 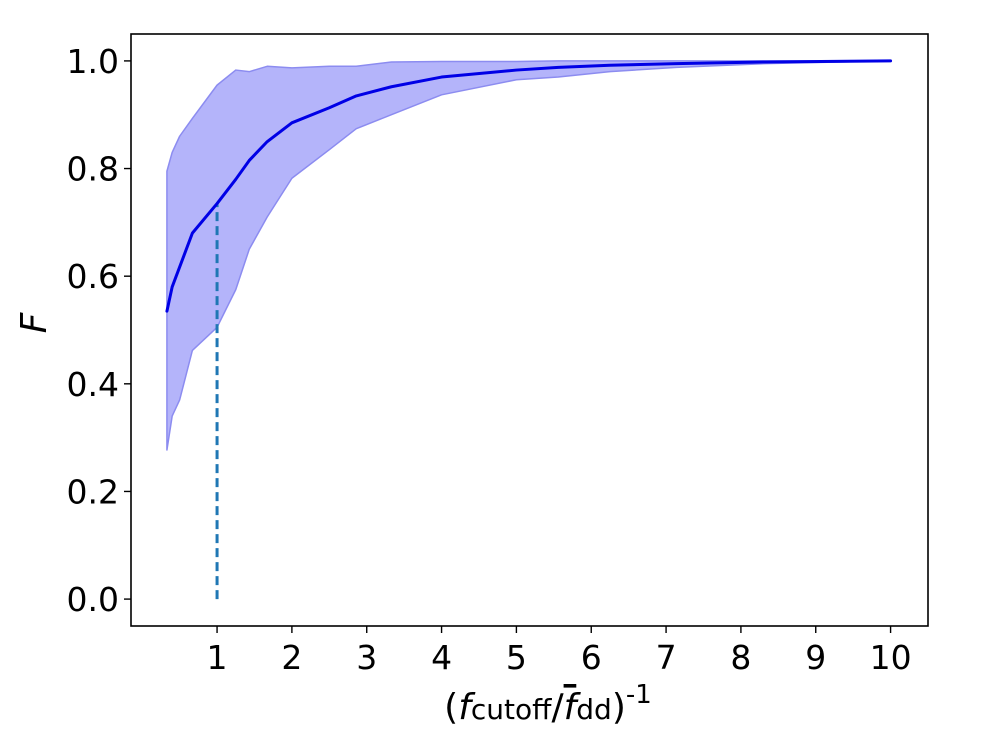 What do you see at coordinates (815, 657) in the screenshot?
I see `x-tick-label: 9` at bounding box center [815, 657].